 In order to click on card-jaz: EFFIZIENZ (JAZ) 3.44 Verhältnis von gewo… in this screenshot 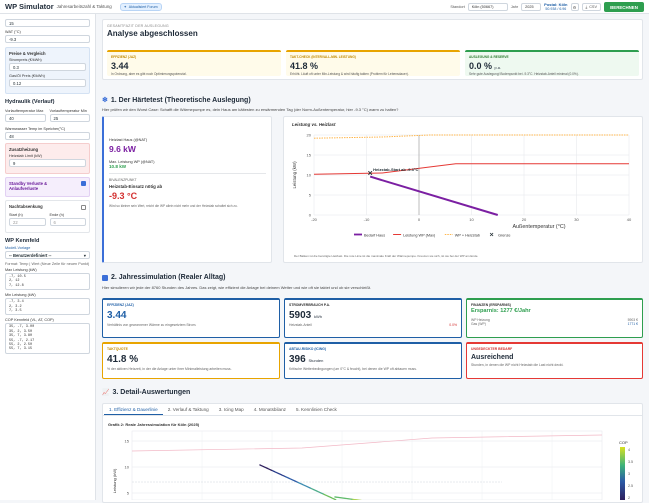, I will do `click(191, 318)`.